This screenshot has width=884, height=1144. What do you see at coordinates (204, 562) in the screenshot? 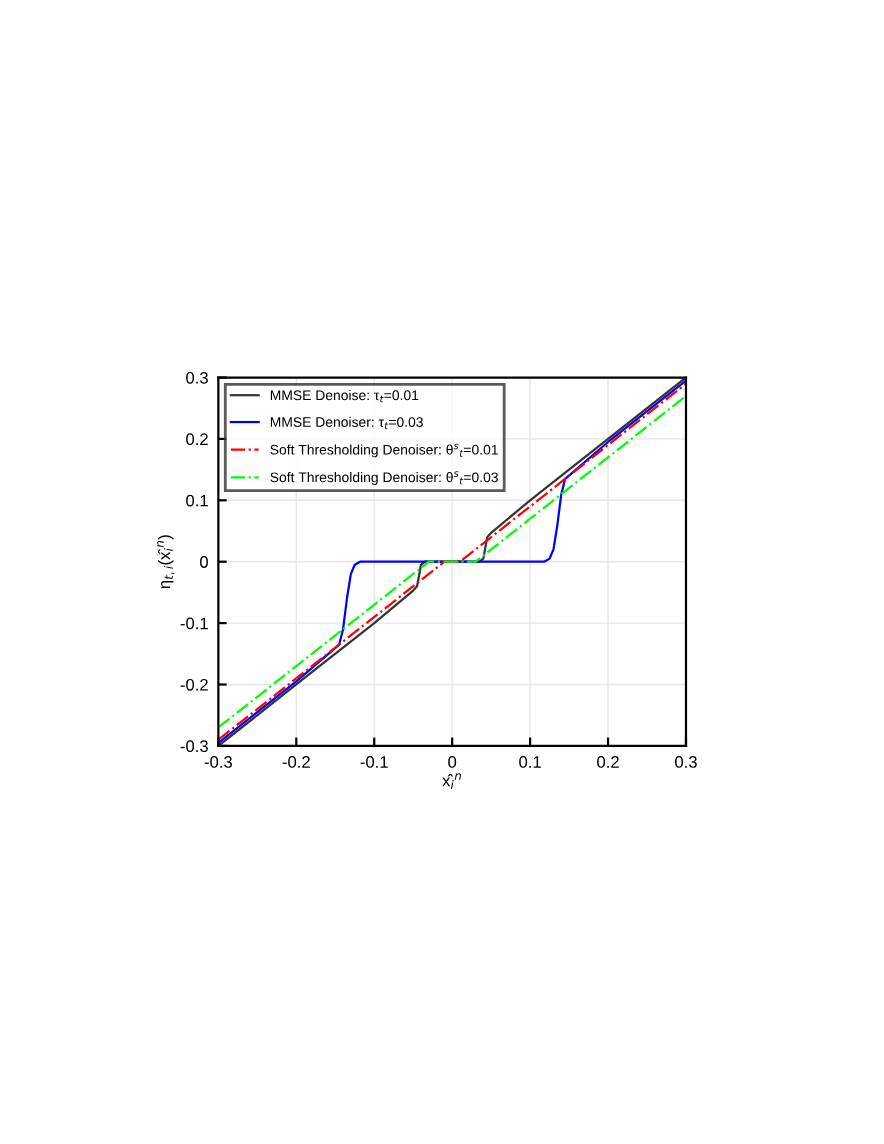
I see `y-tick-label: 0` at bounding box center [204, 562].